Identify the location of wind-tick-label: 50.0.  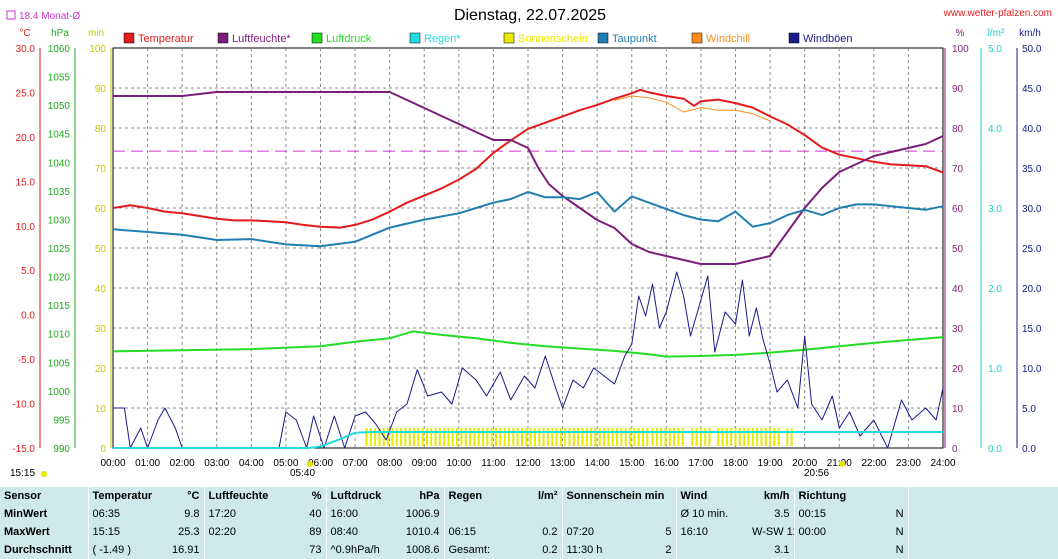
(1032, 49).